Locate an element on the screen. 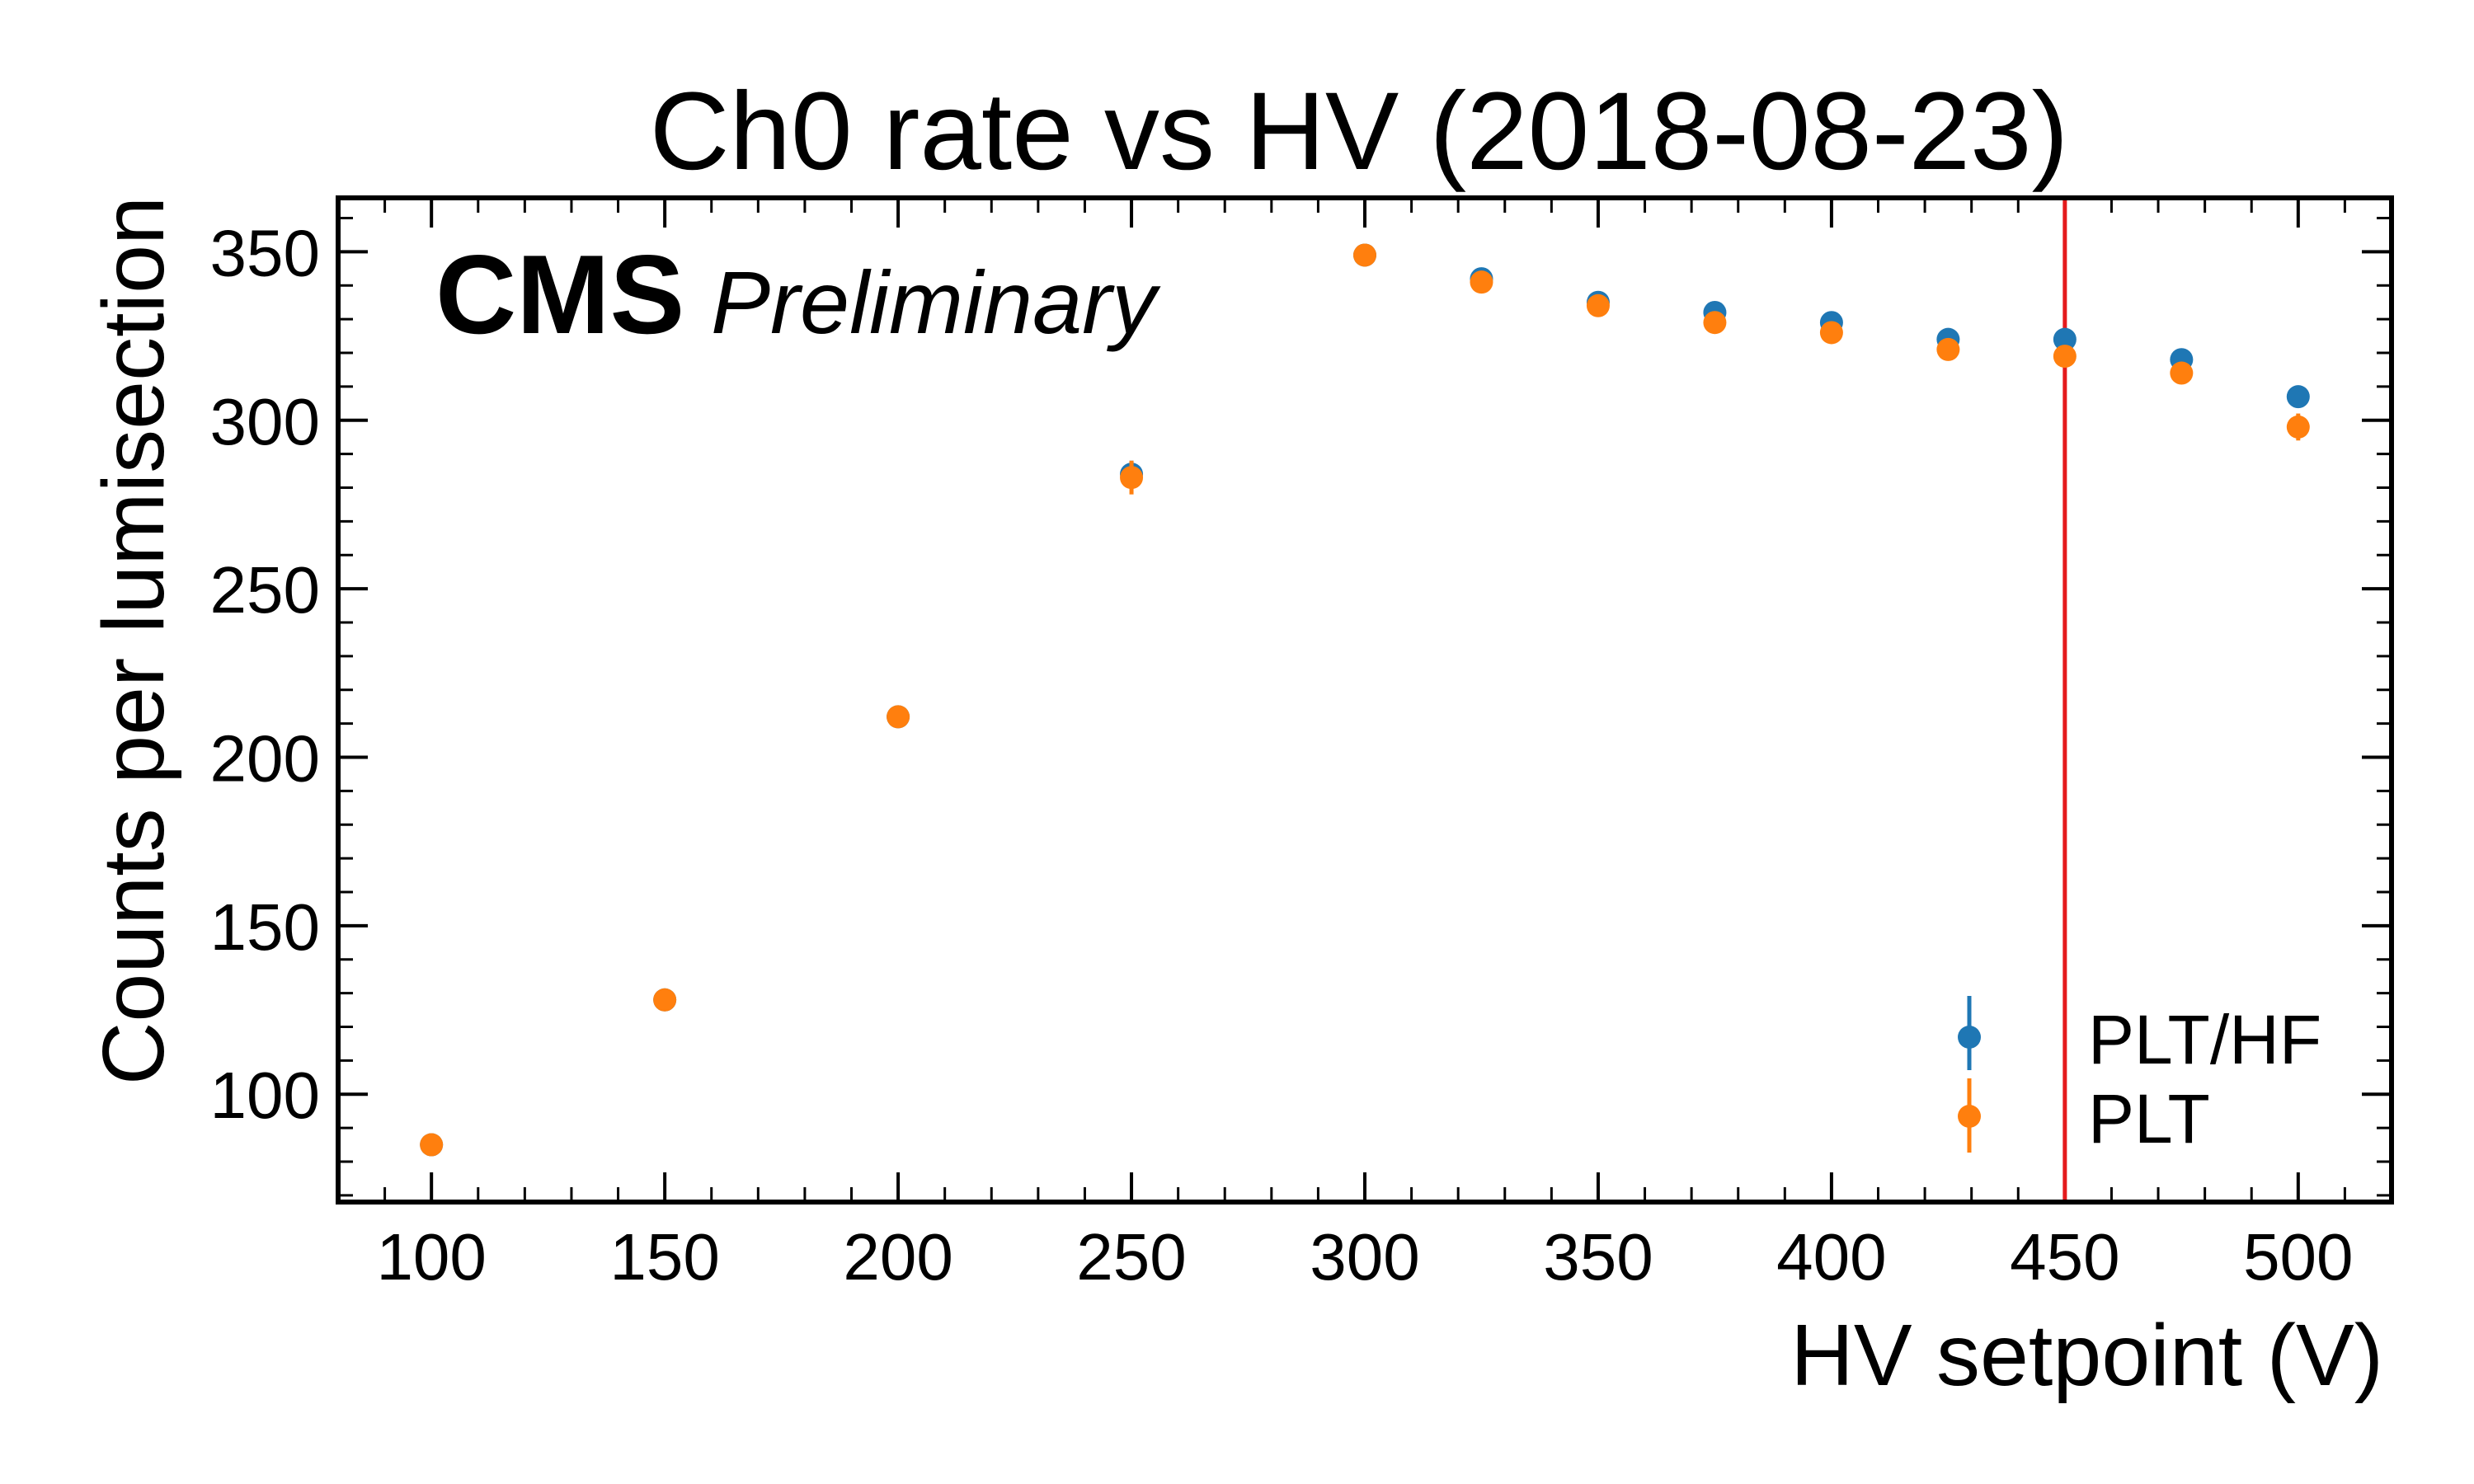 The width and height of the screenshot is (2474, 1484). x-tick-label: 150 is located at coordinates (664, 1257).